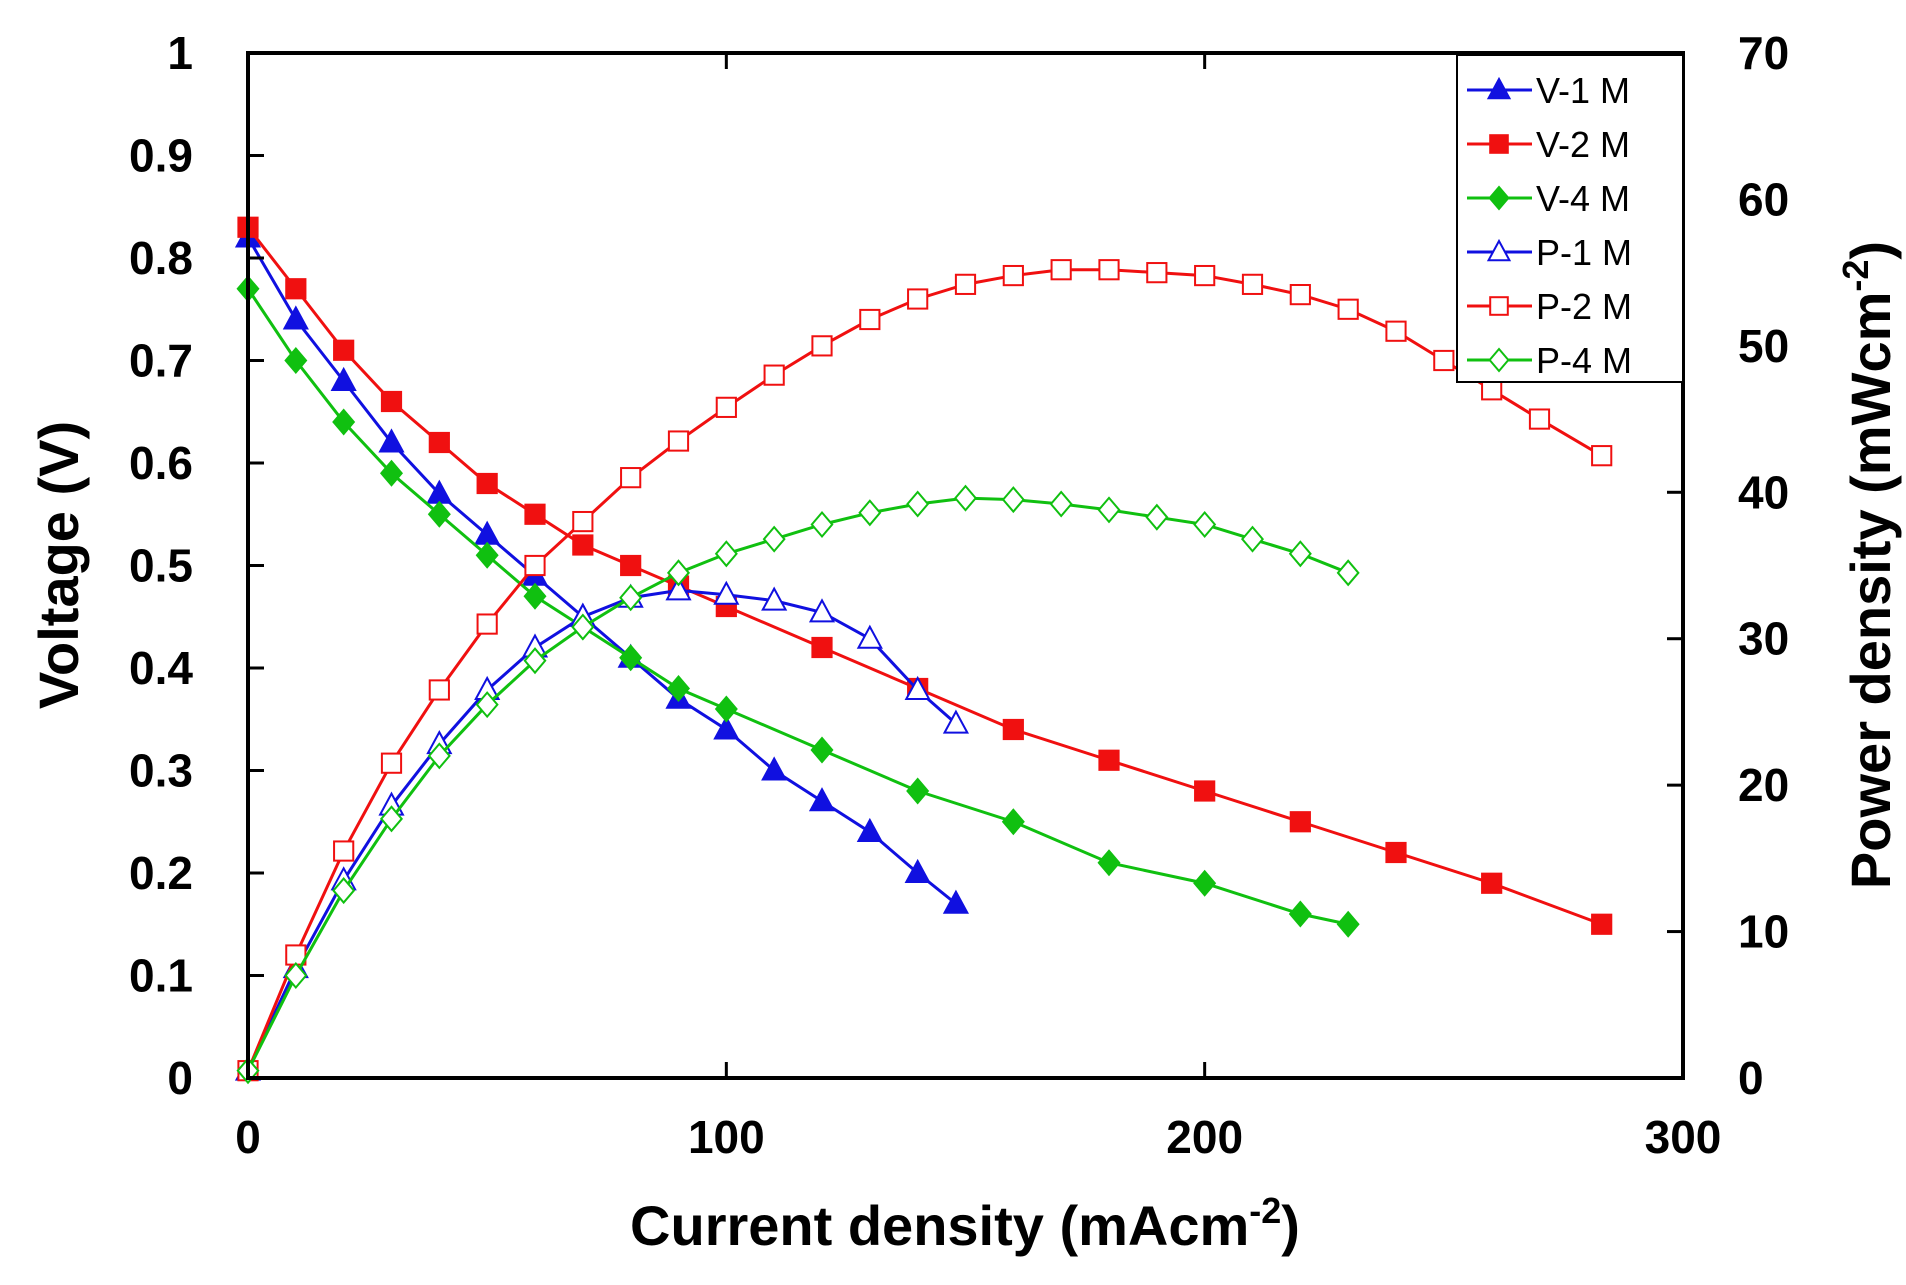 The width and height of the screenshot is (1906, 1285). What do you see at coordinates (1549, 252) in the screenshot?
I see `legend-entry: P-1 M` at bounding box center [1549, 252].